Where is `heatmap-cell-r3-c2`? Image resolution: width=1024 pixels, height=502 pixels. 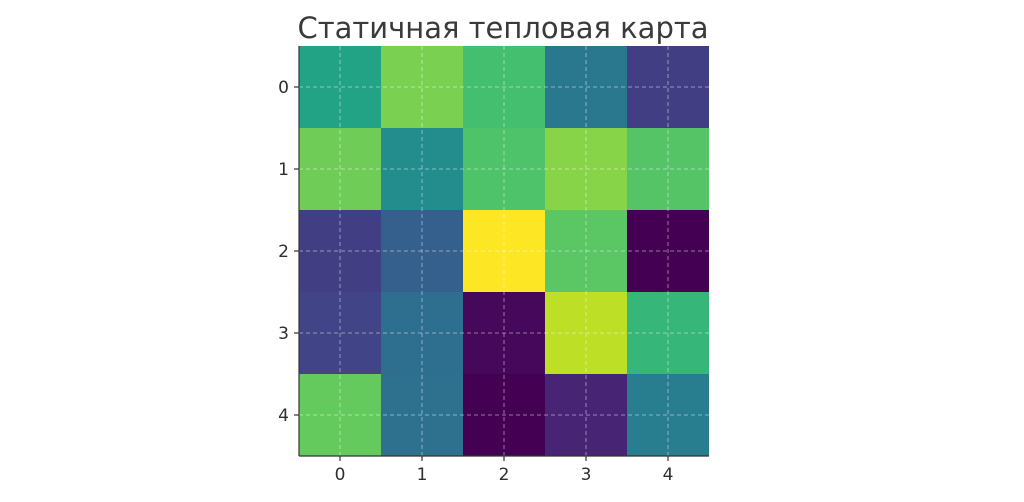 heatmap-cell-r3-c2 is located at coordinates (504, 333).